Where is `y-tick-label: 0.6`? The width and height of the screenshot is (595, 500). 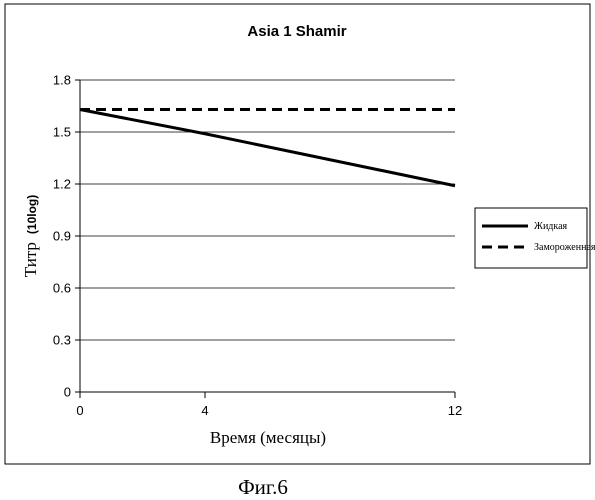
y-tick-label: 0.6 is located at coordinates (62, 288).